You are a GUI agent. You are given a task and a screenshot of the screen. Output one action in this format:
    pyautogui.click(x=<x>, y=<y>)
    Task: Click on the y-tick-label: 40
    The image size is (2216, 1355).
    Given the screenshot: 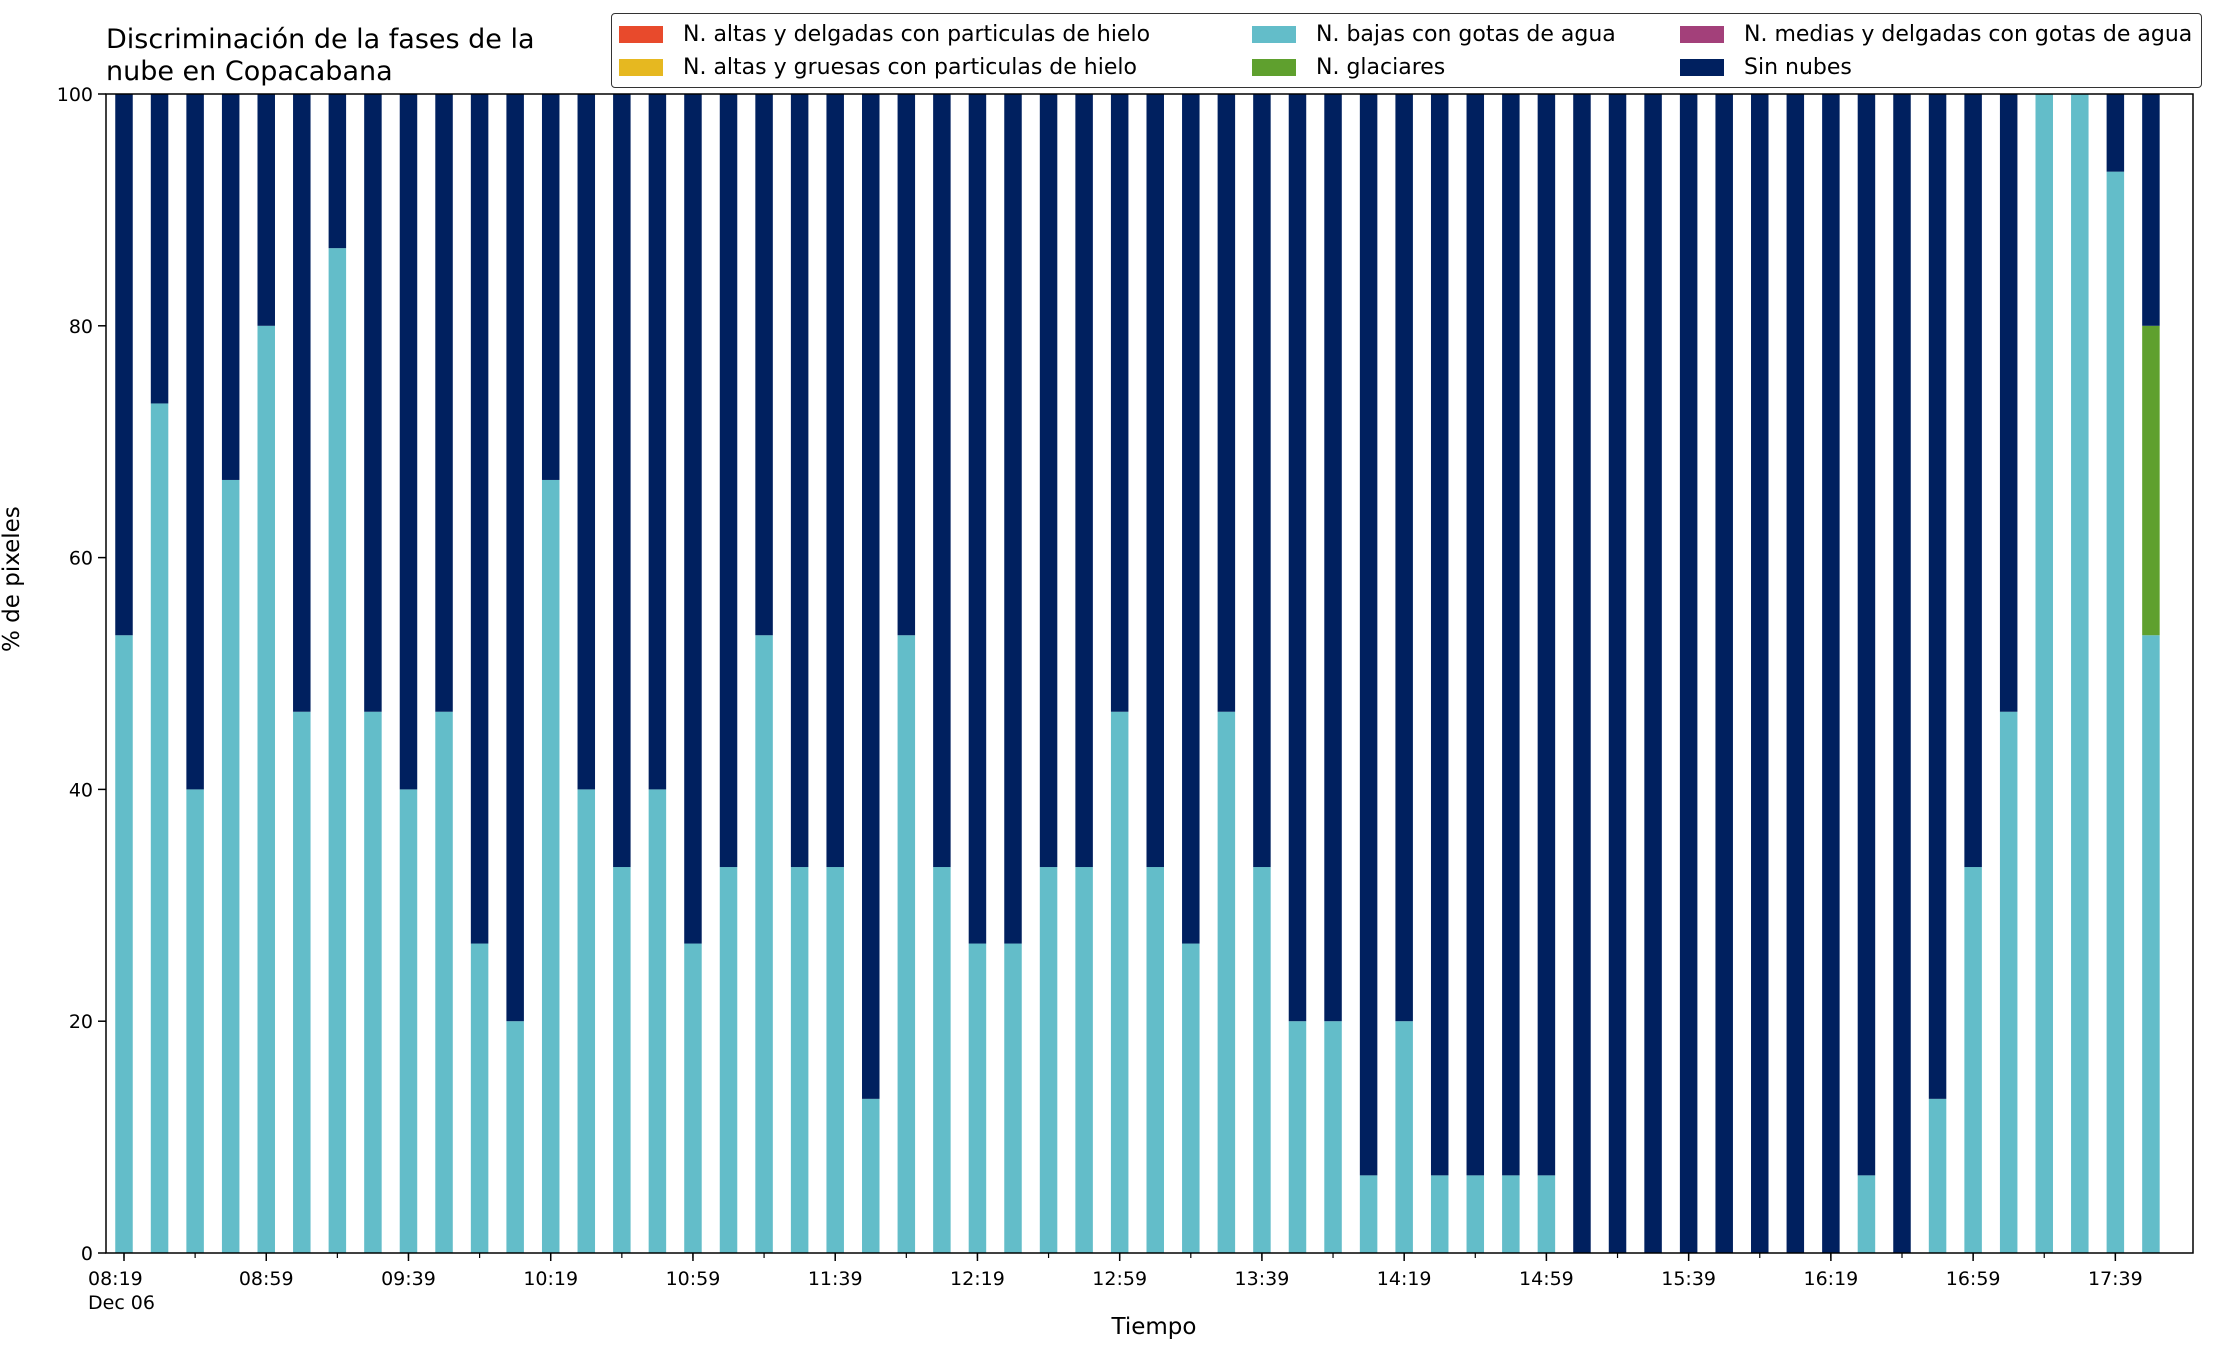 What is the action you would take?
    pyautogui.click(x=81, y=790)
    